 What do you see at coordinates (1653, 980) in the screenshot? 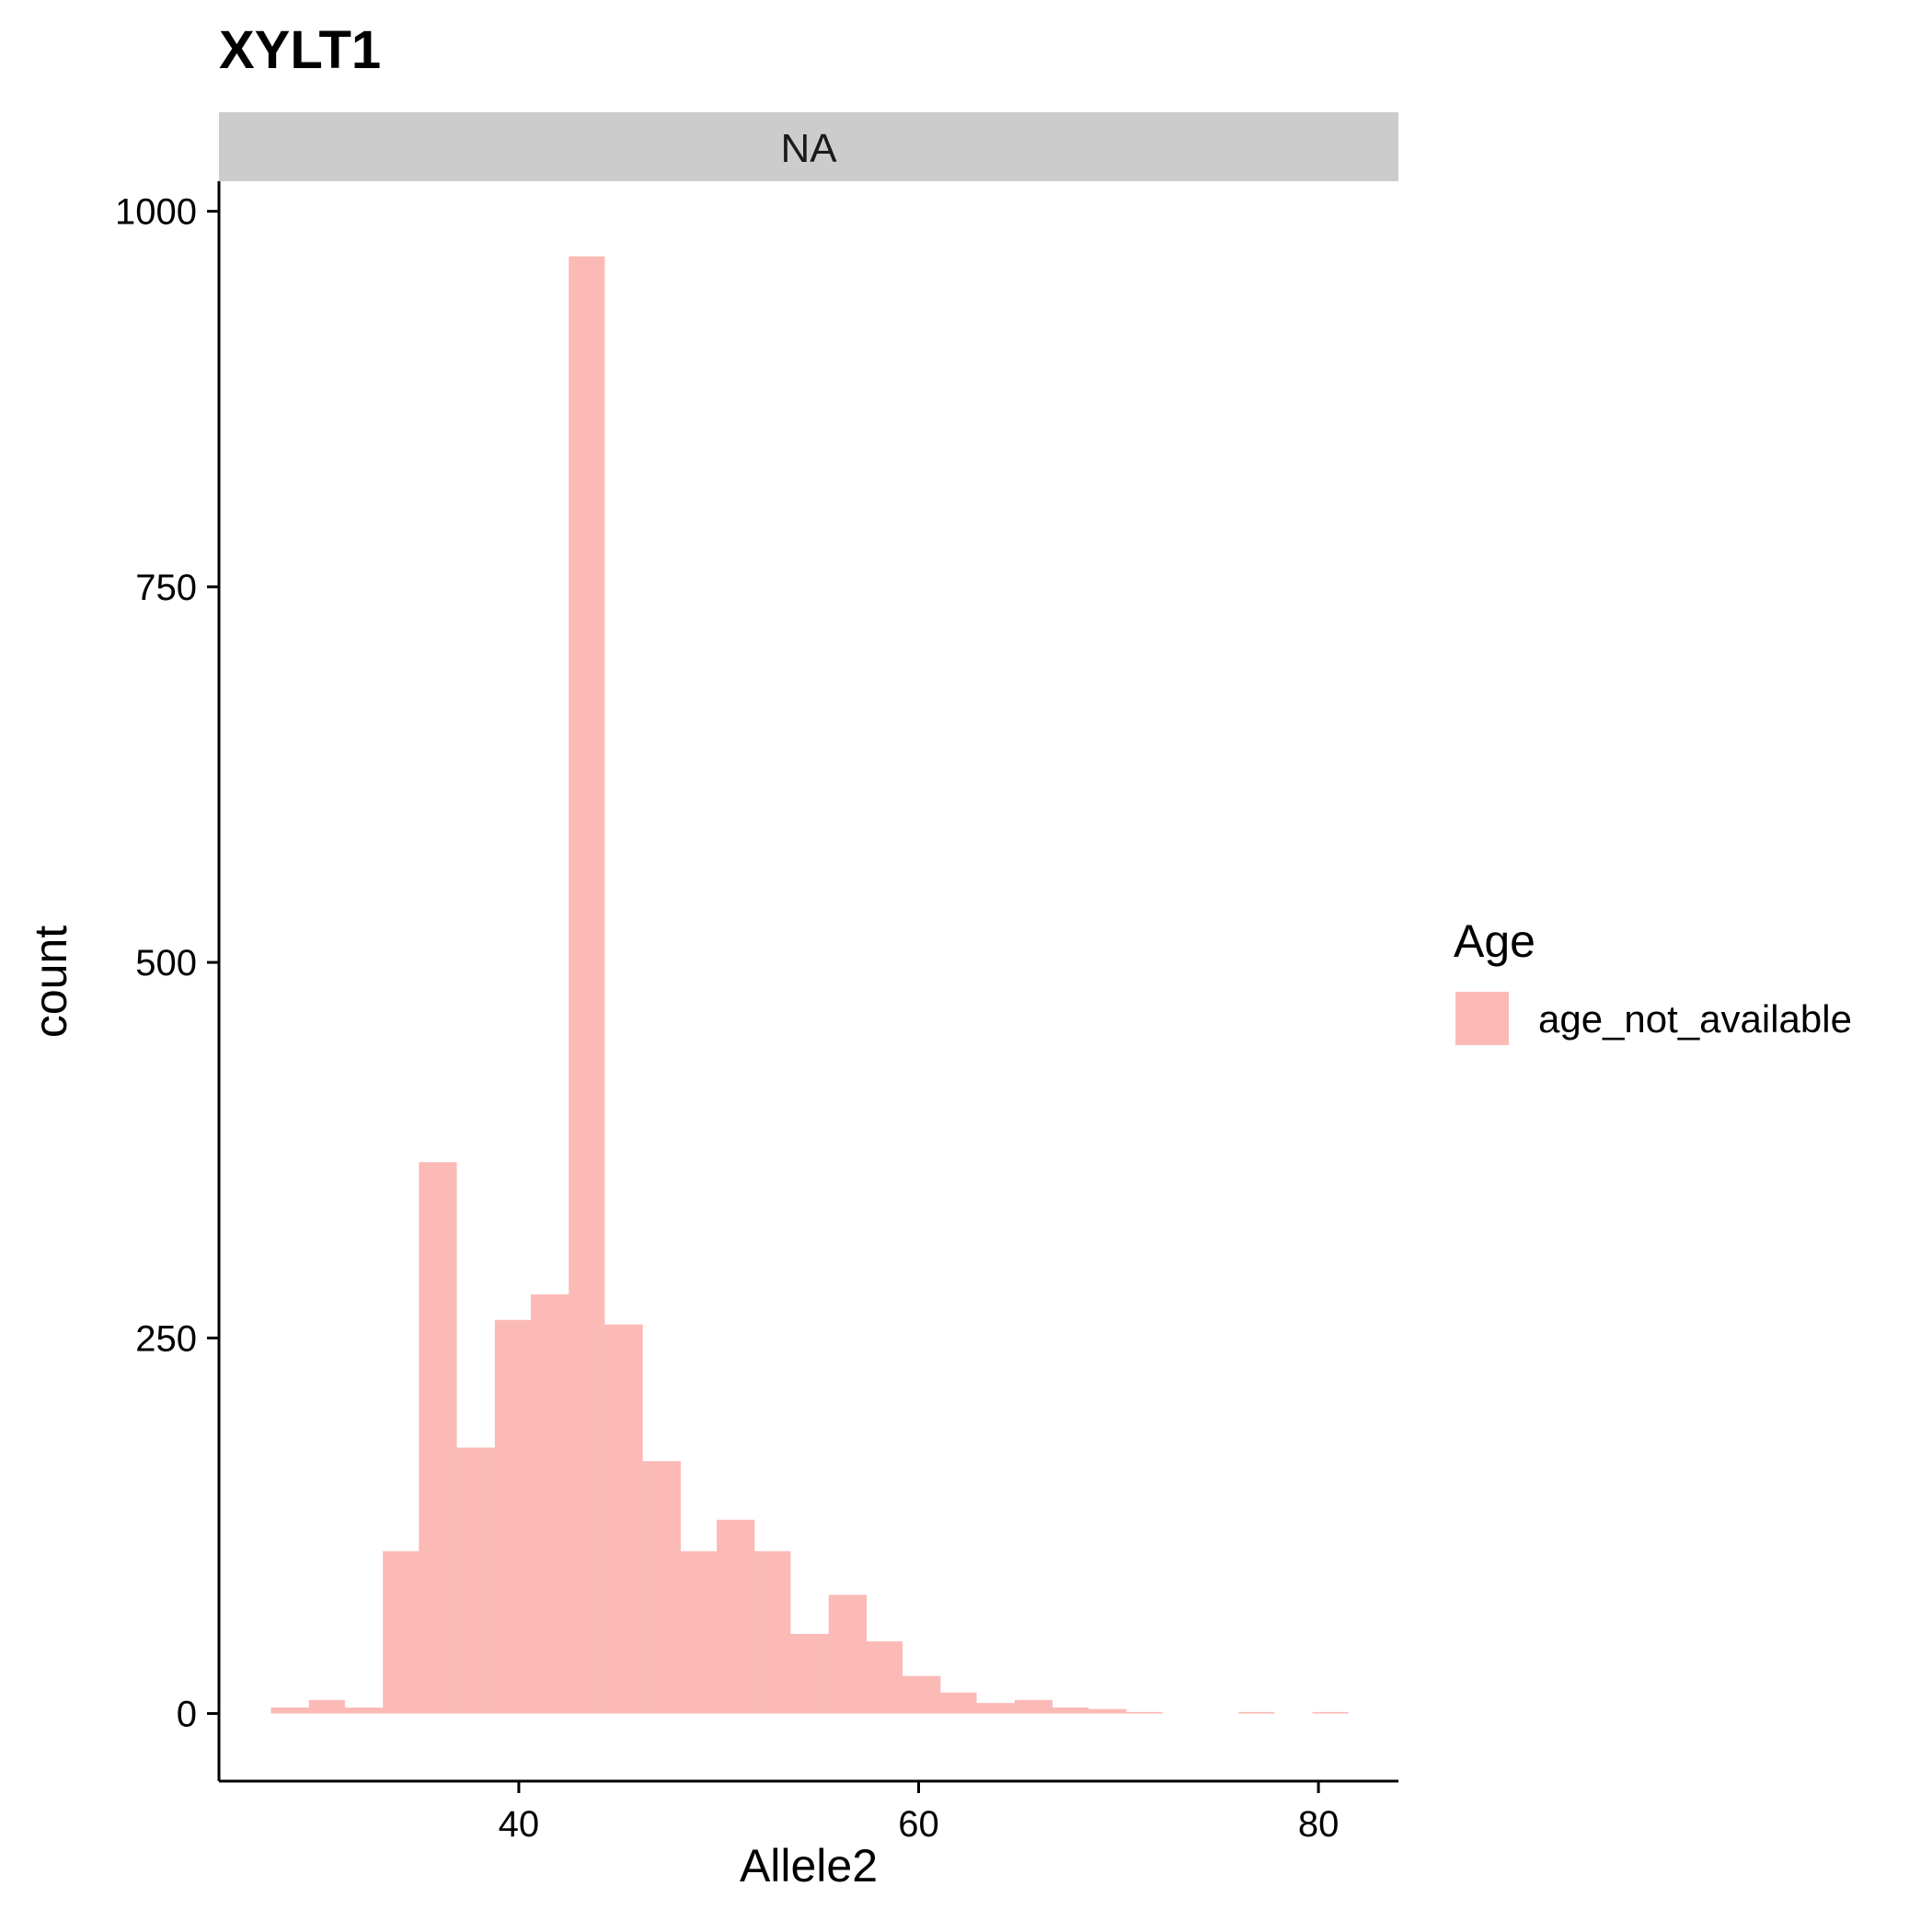
I see `legend: Age age_not_available` at bounding box center [1653, 980].